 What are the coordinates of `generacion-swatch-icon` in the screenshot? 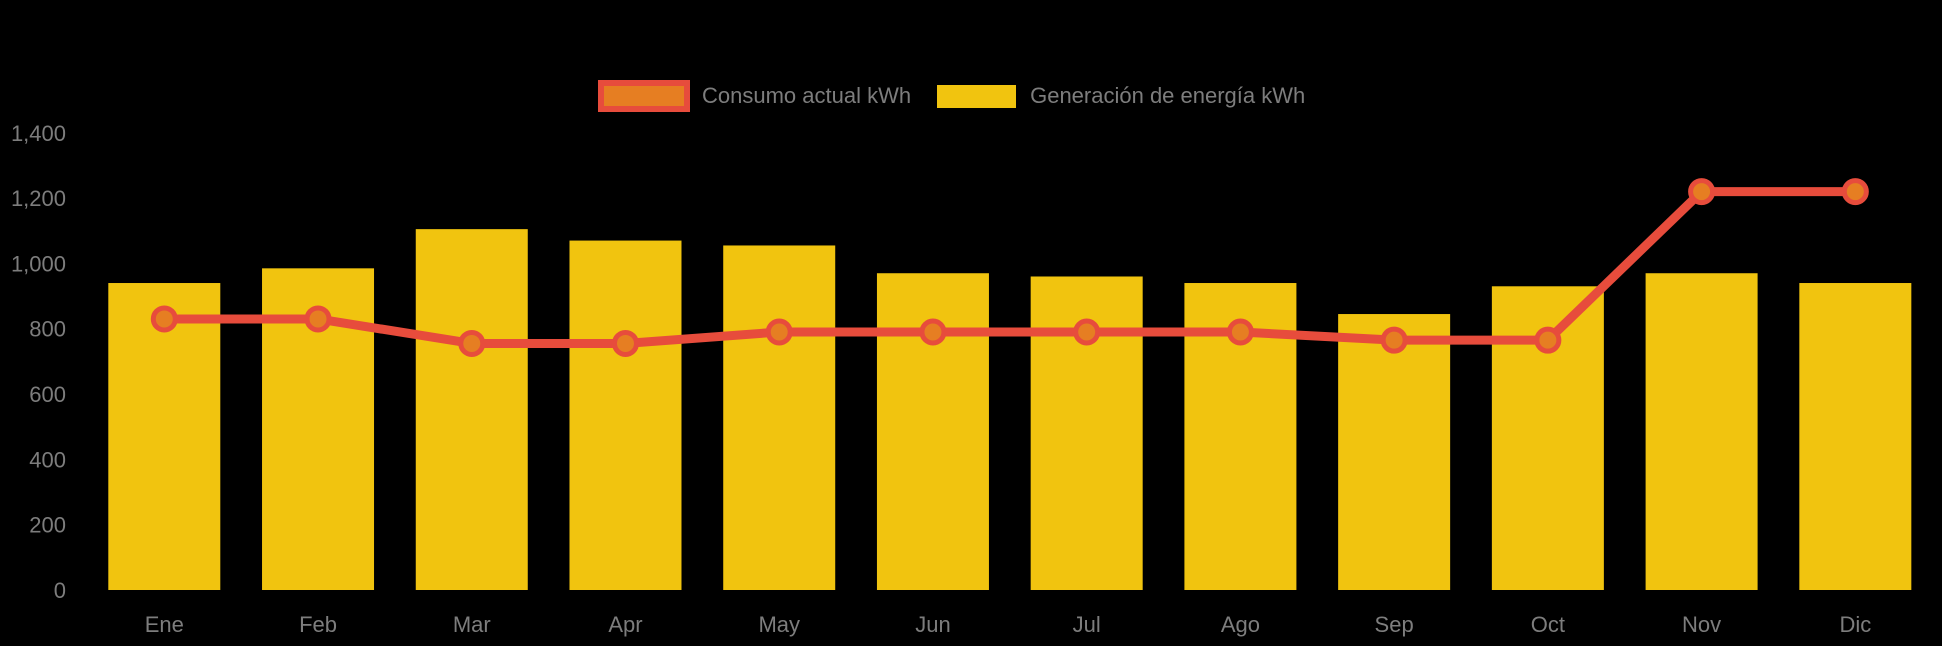 It's located at (977, 96).